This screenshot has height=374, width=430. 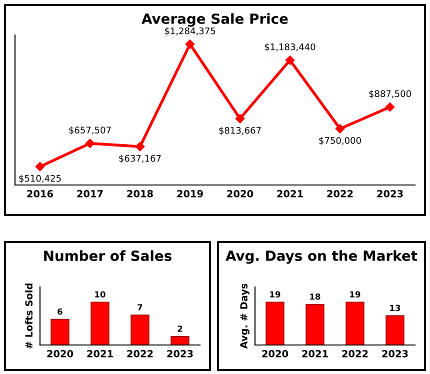 I want to click on x-tick-label: 2019, so click(x=190, y=194).